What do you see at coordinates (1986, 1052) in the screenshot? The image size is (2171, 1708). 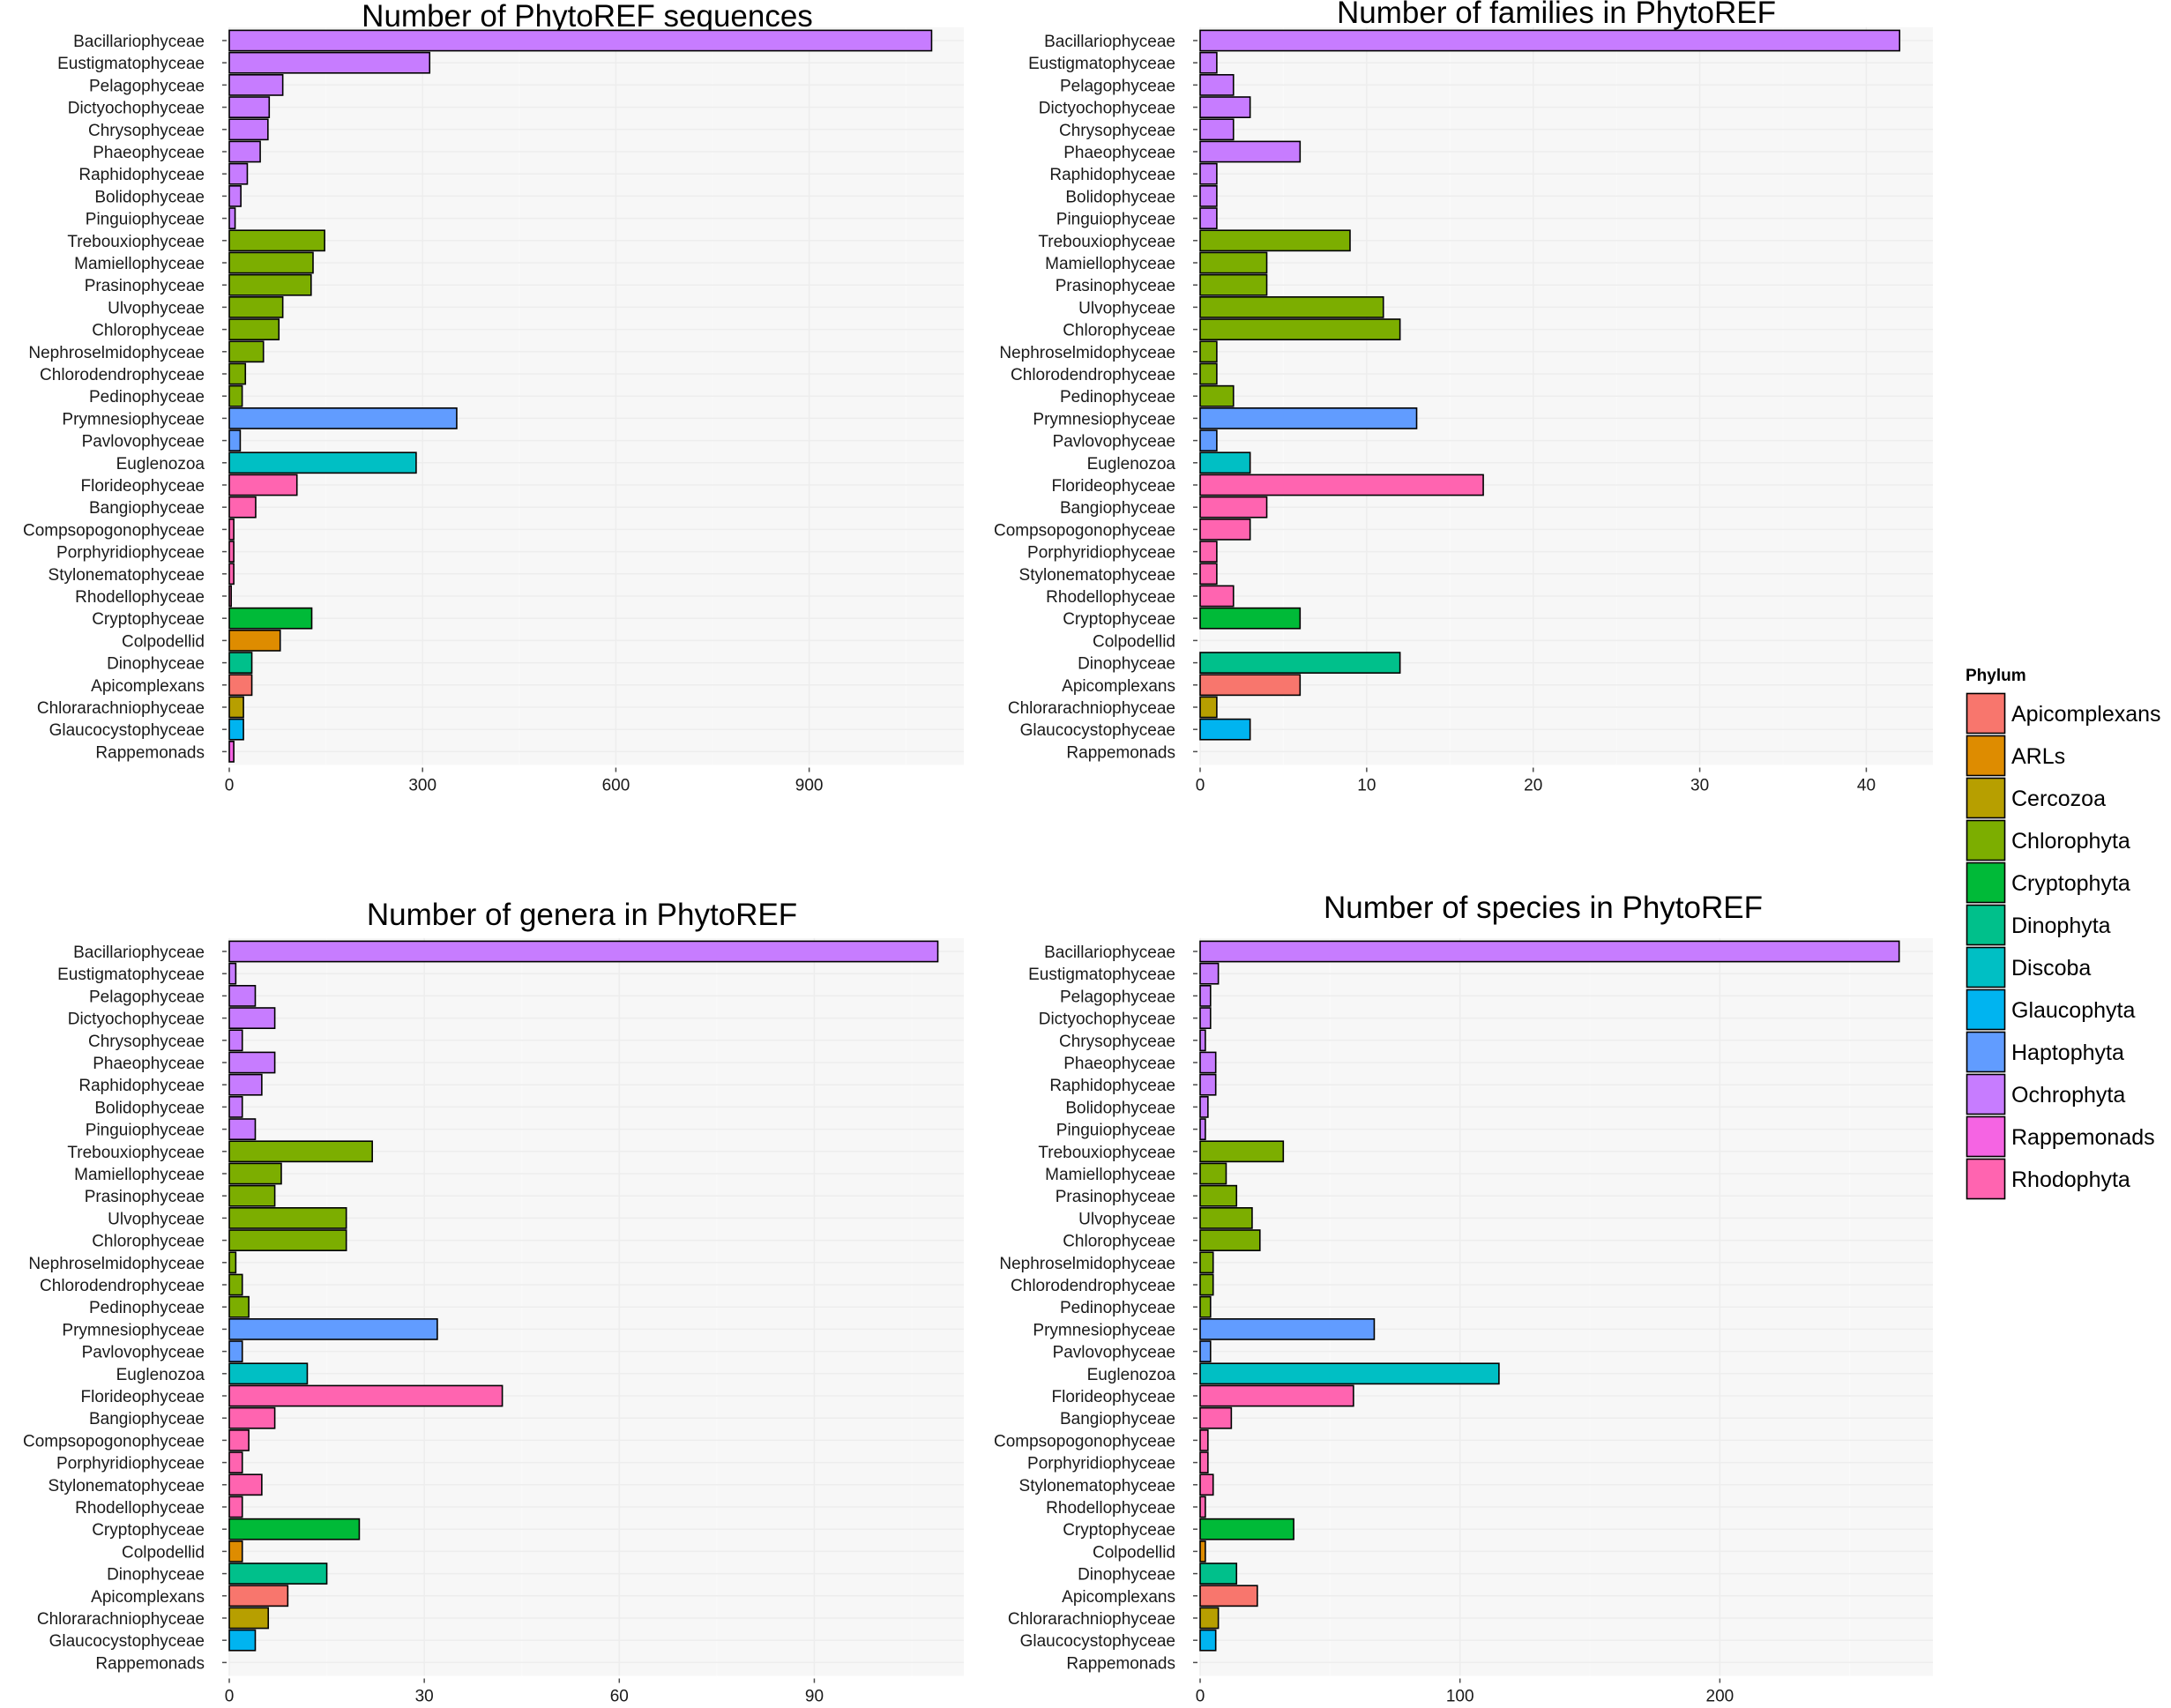 I see `legend-swatch` at bounding box center [1986, 1052].